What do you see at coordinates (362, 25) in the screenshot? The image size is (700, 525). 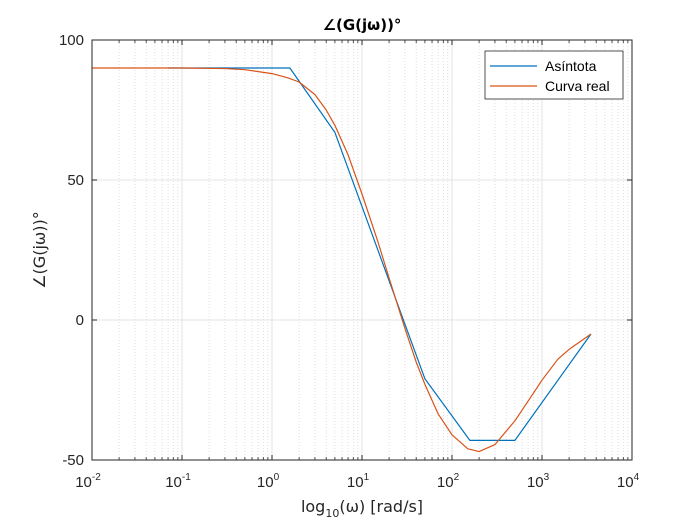 I see `chart-title: ∠(G(jω))°` at bounding box center [362, 25].